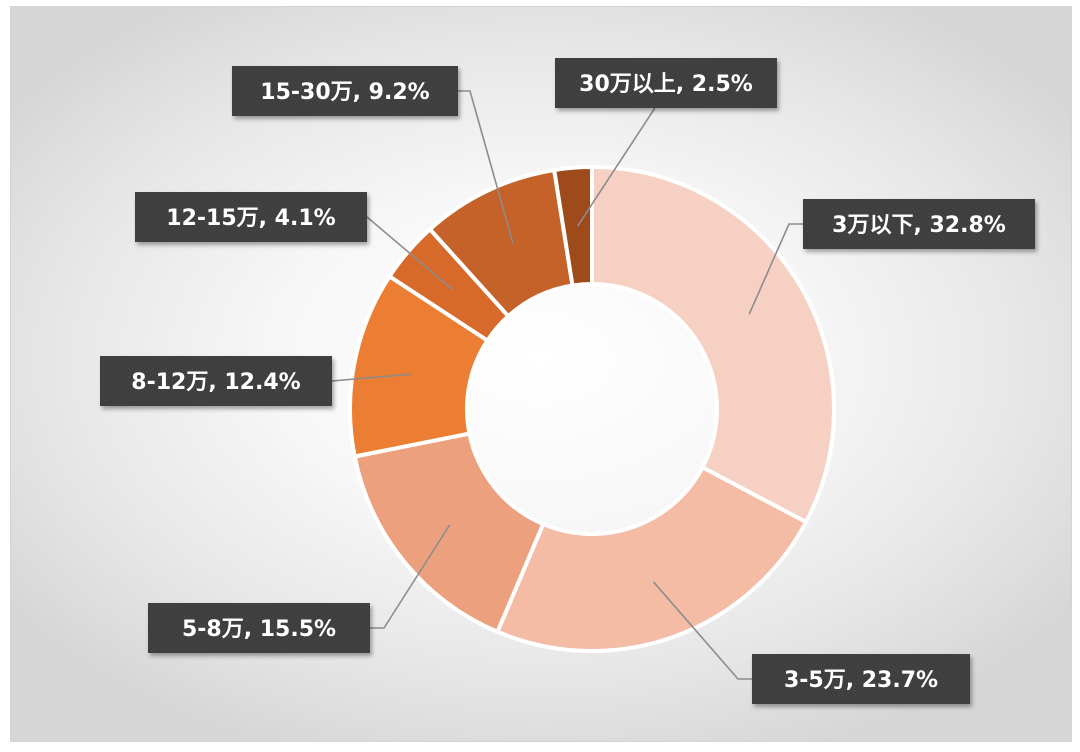 Image resolution: width=1080 pixels, height=752 pixels. I want to click on data-label-0: 3万以下, 32.8%, so click(919, 224).